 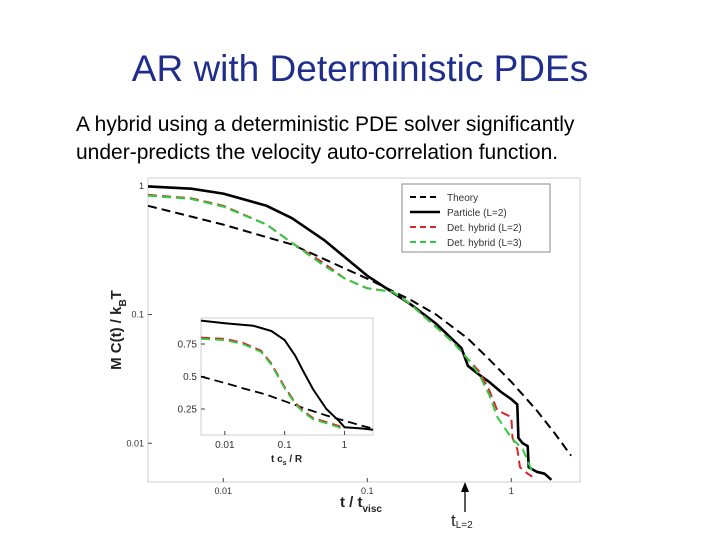 I want to click on y-axis-label: M C(t) / kBT, so click(x=118, y=330).